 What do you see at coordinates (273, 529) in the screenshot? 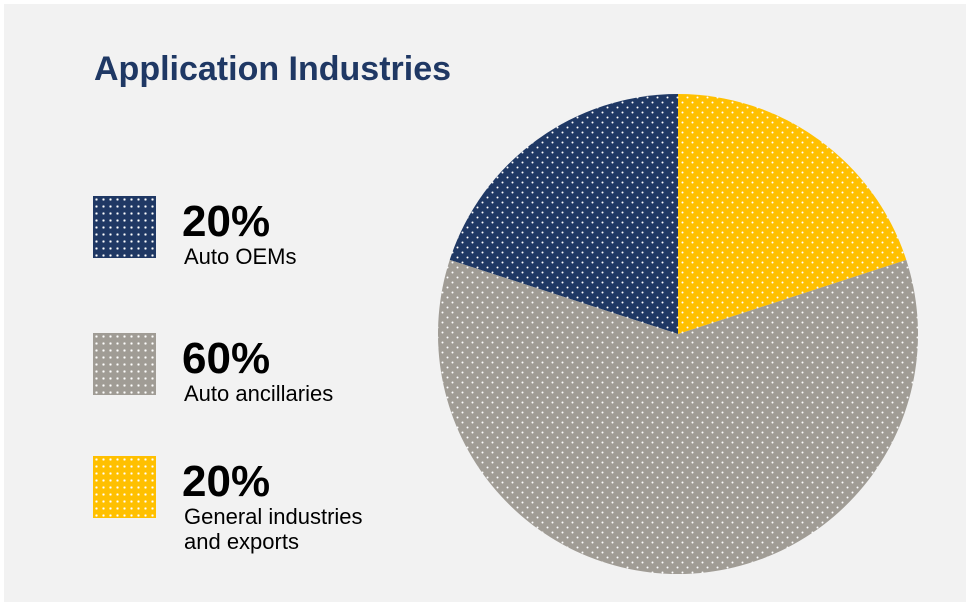
I see `legend-label: General industries and exports` at bounding box center [273, 529].